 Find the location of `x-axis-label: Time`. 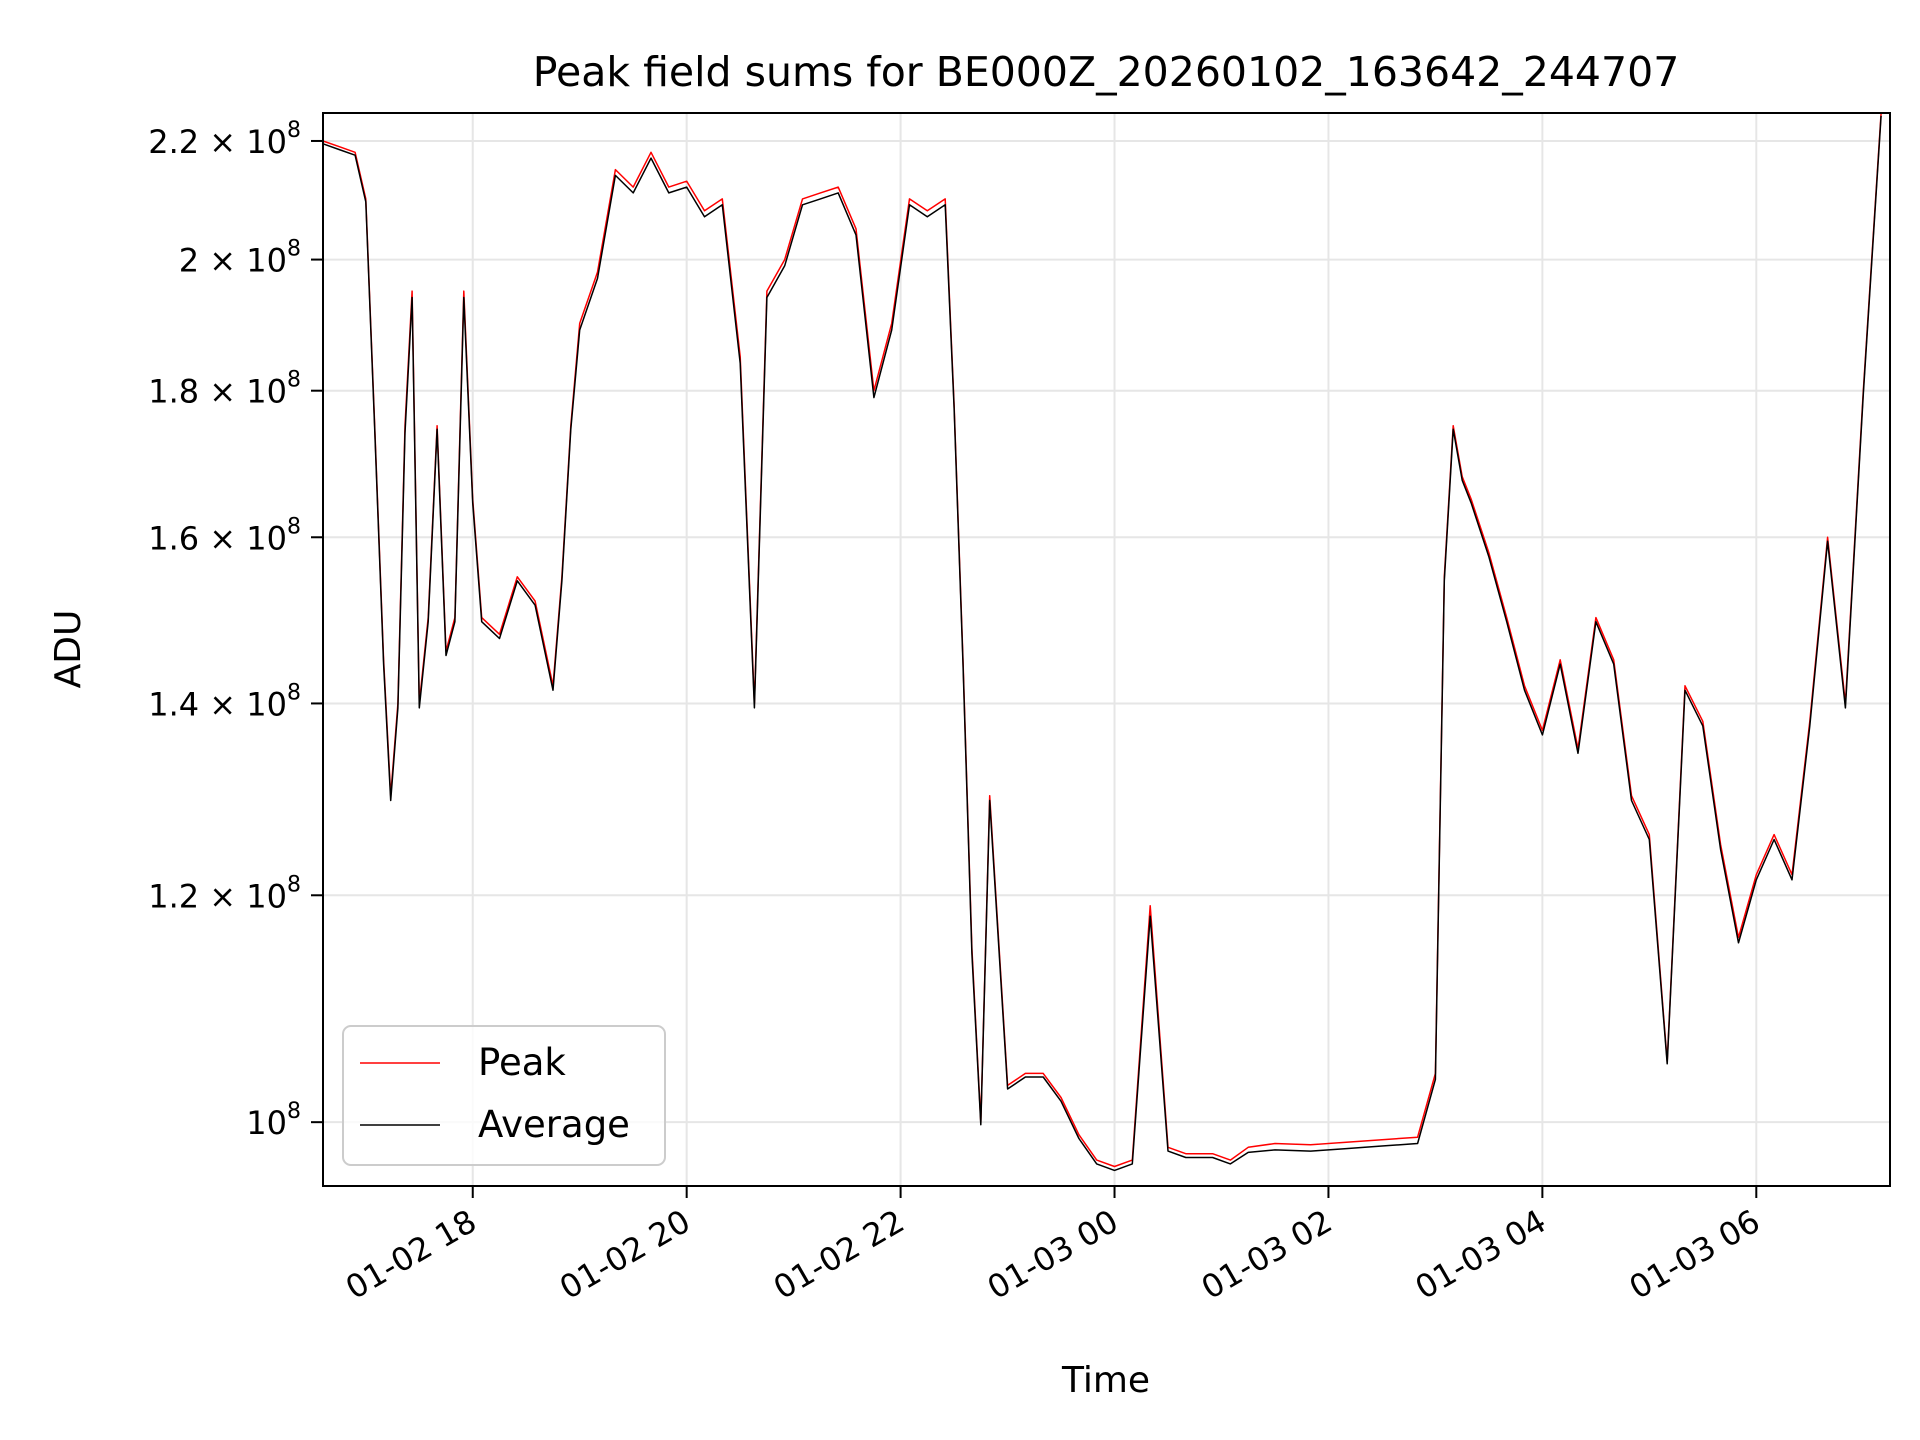

x-axis-label: Time is located at coordinates (1105, 1380).